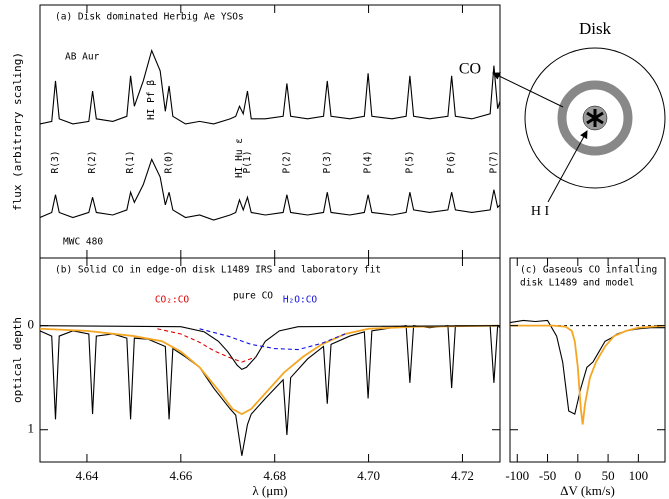 The height and width of the screenshot is (499, 669). What do you see at coordinates (300, 300) in the screenshot?
I see `series-label: H₂O:CO` at bounding box center [300, 300].